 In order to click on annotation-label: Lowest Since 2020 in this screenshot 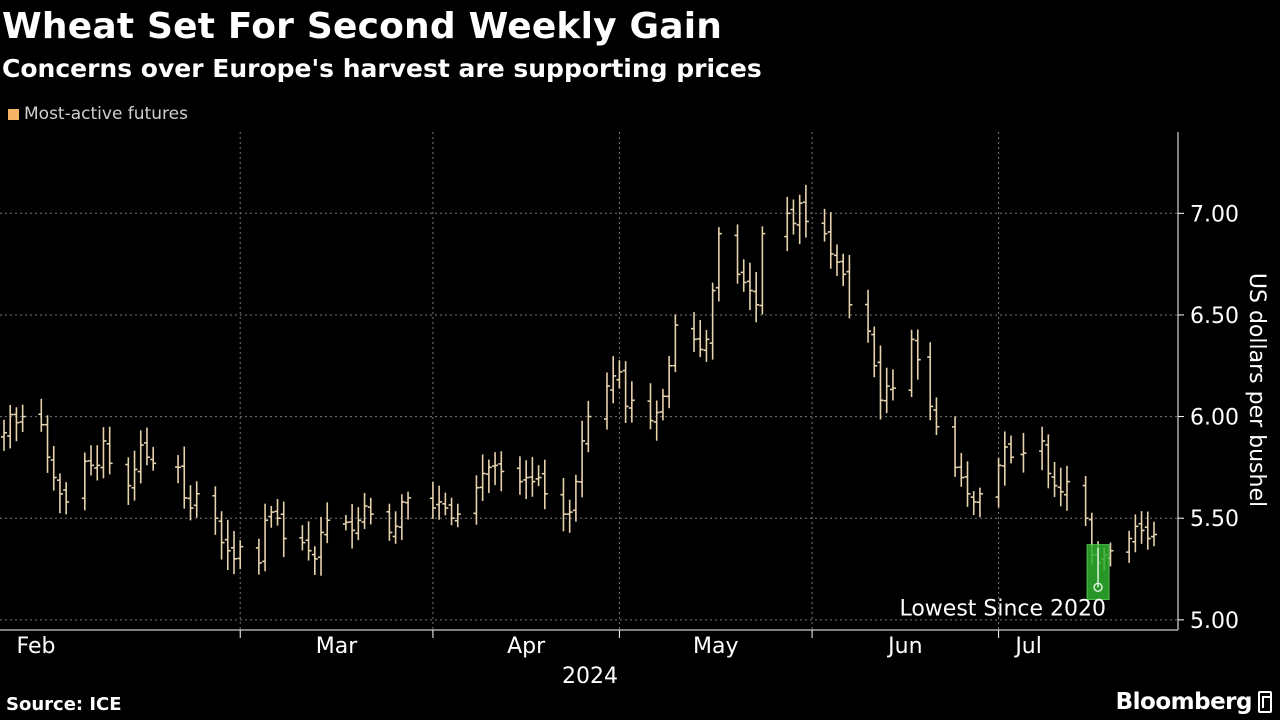, I will do `click(1002, 608)`.